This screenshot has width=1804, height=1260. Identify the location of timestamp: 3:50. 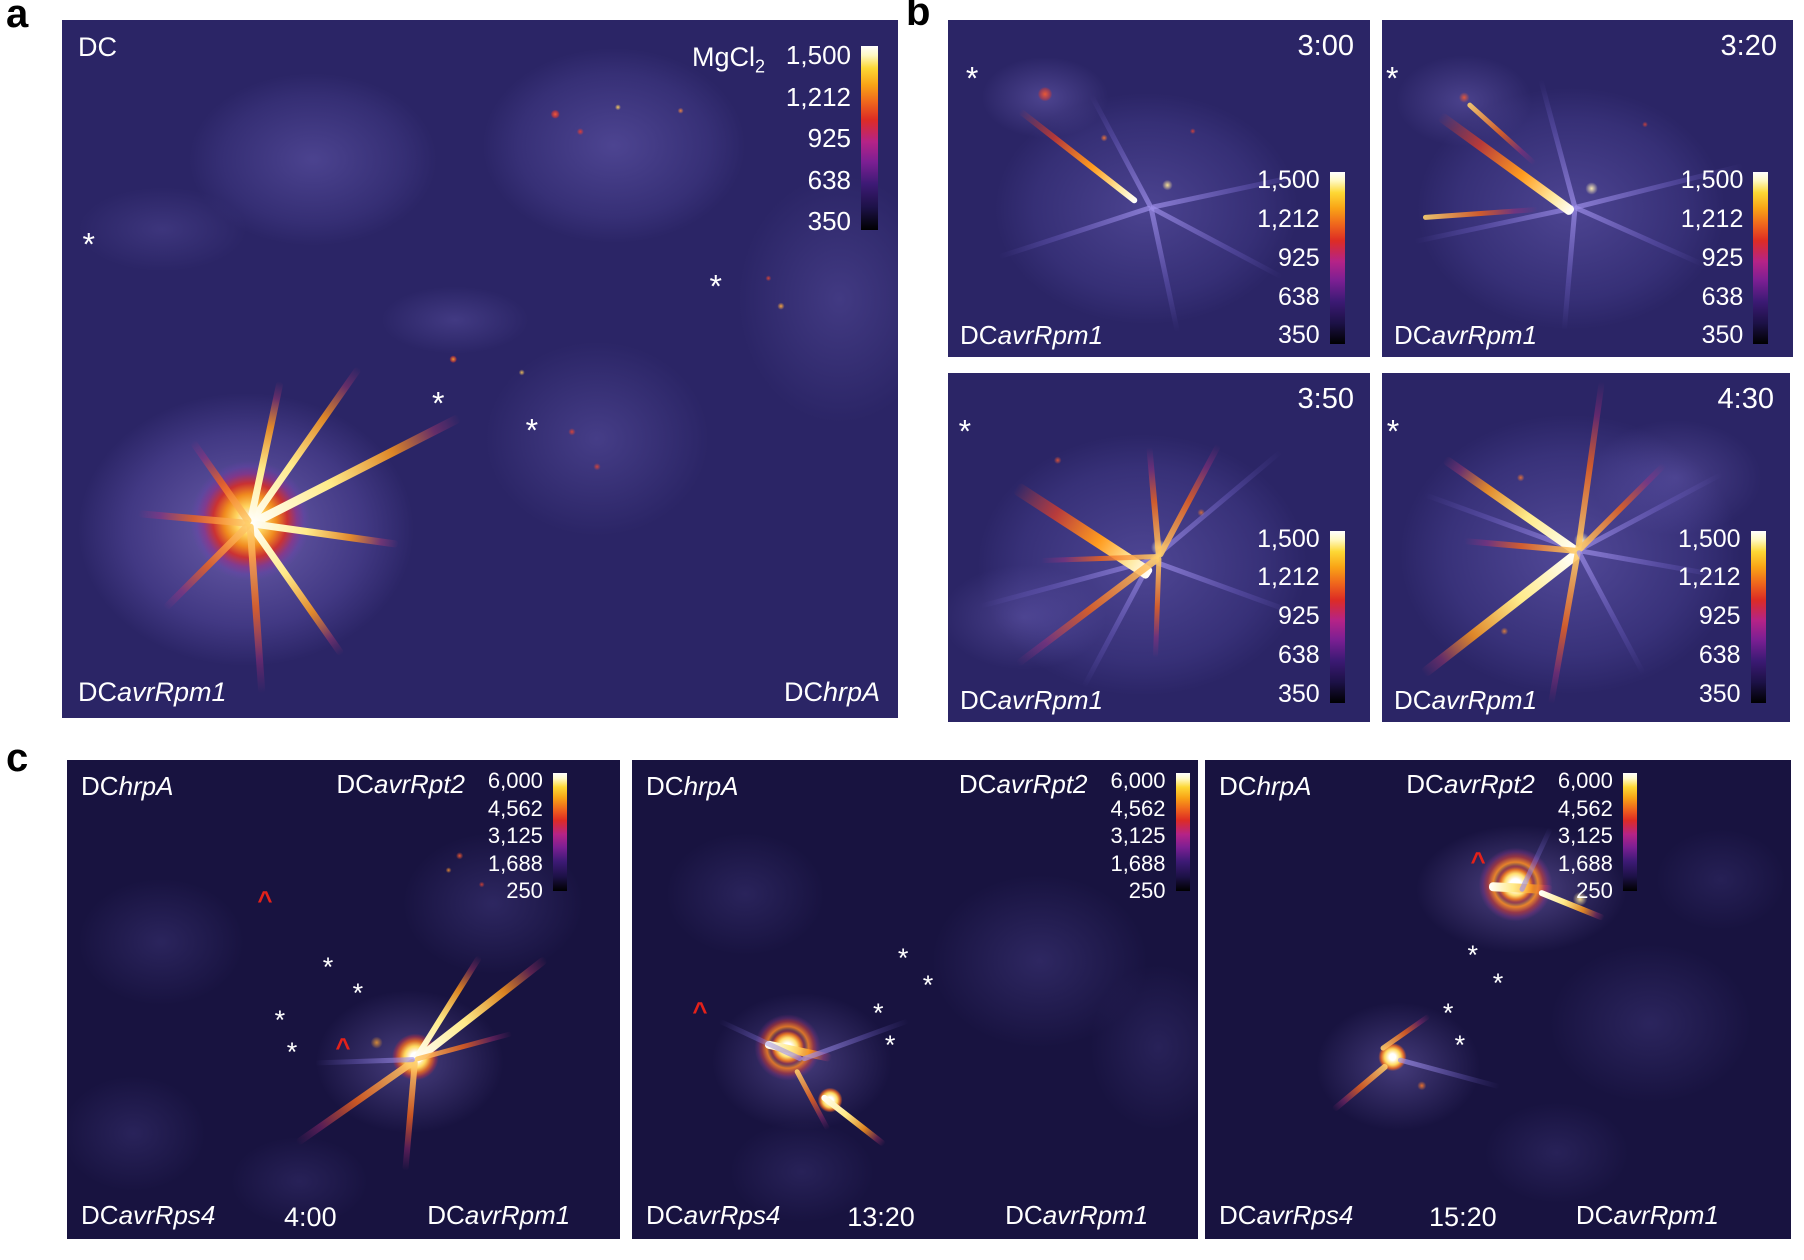
(1325, 399).